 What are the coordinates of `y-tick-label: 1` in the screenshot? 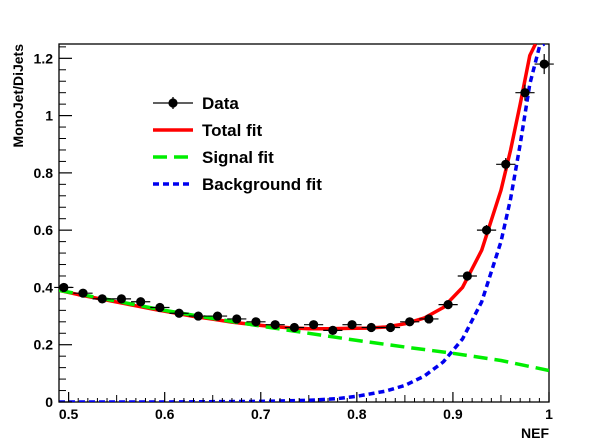 It's located at (49, 116).